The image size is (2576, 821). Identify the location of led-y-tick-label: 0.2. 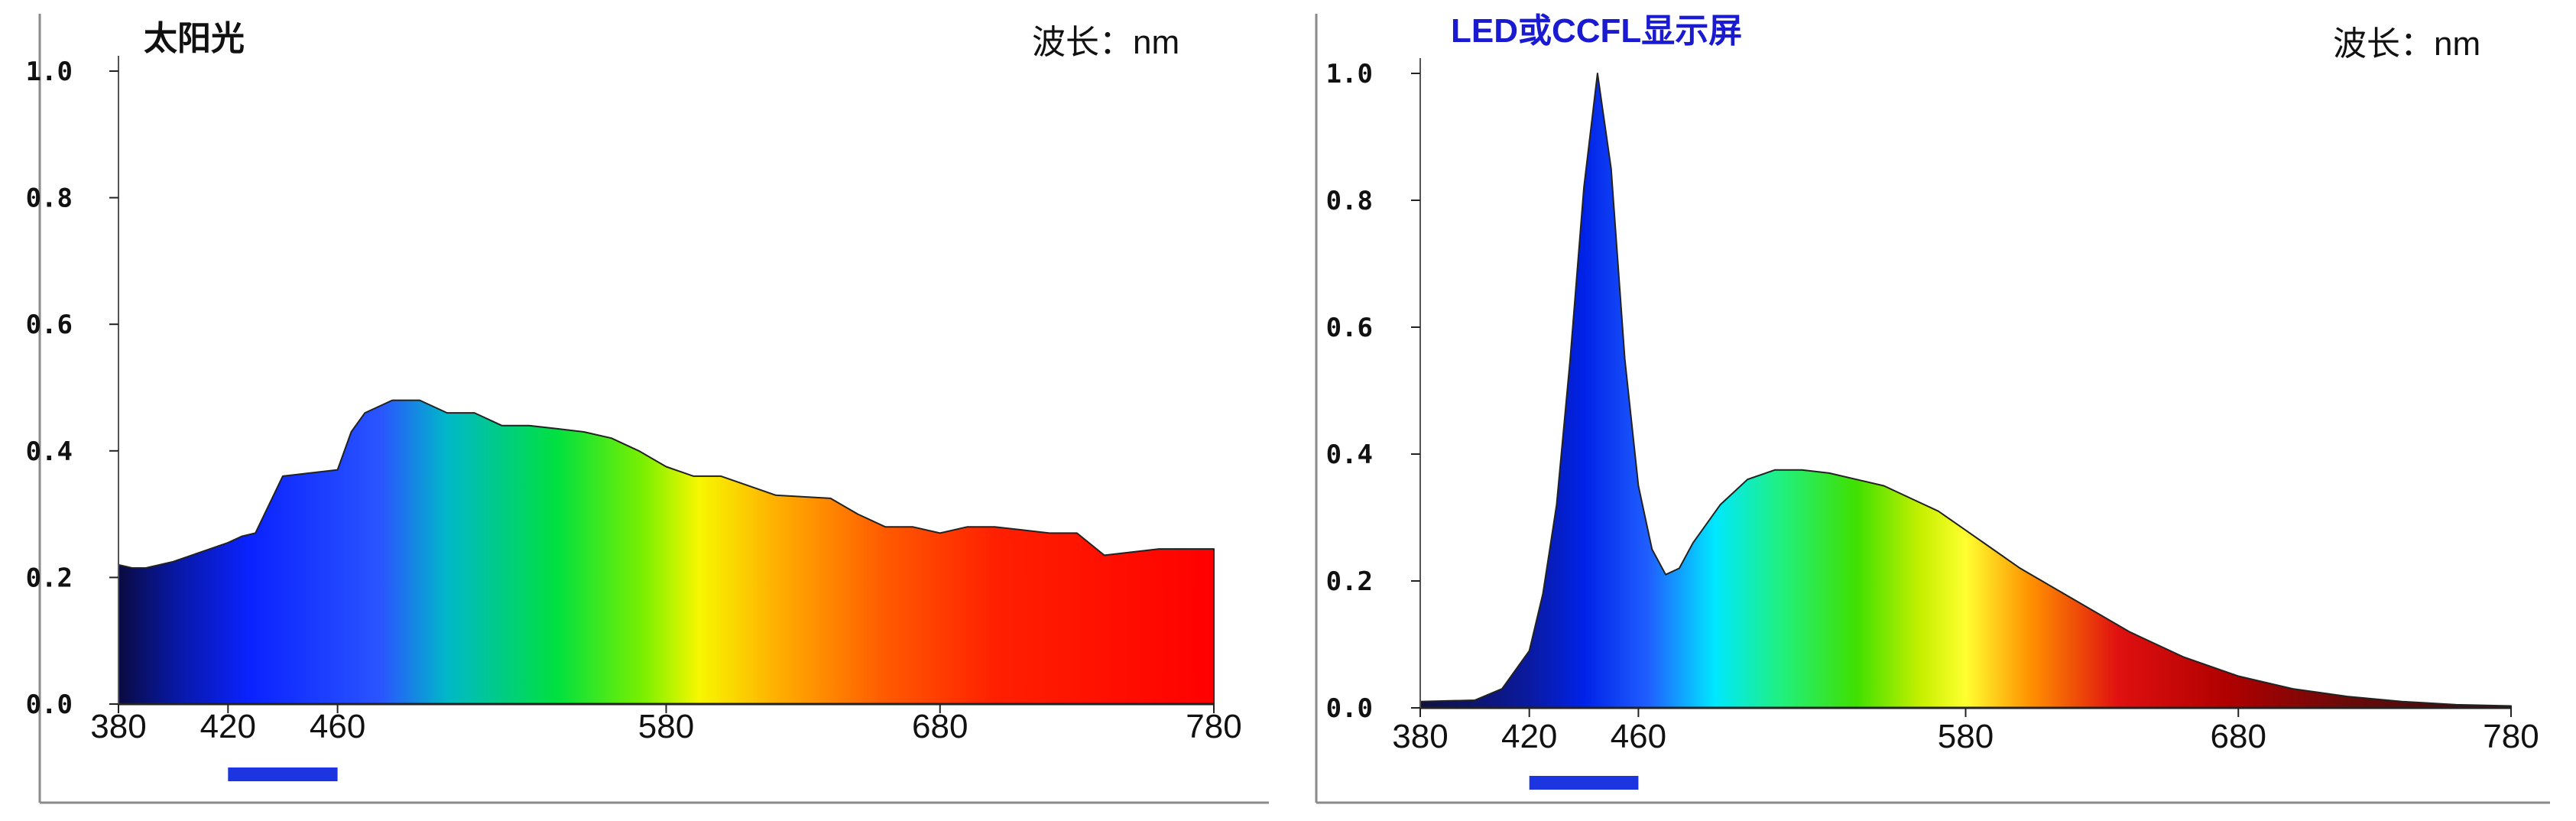
(1349, 581).